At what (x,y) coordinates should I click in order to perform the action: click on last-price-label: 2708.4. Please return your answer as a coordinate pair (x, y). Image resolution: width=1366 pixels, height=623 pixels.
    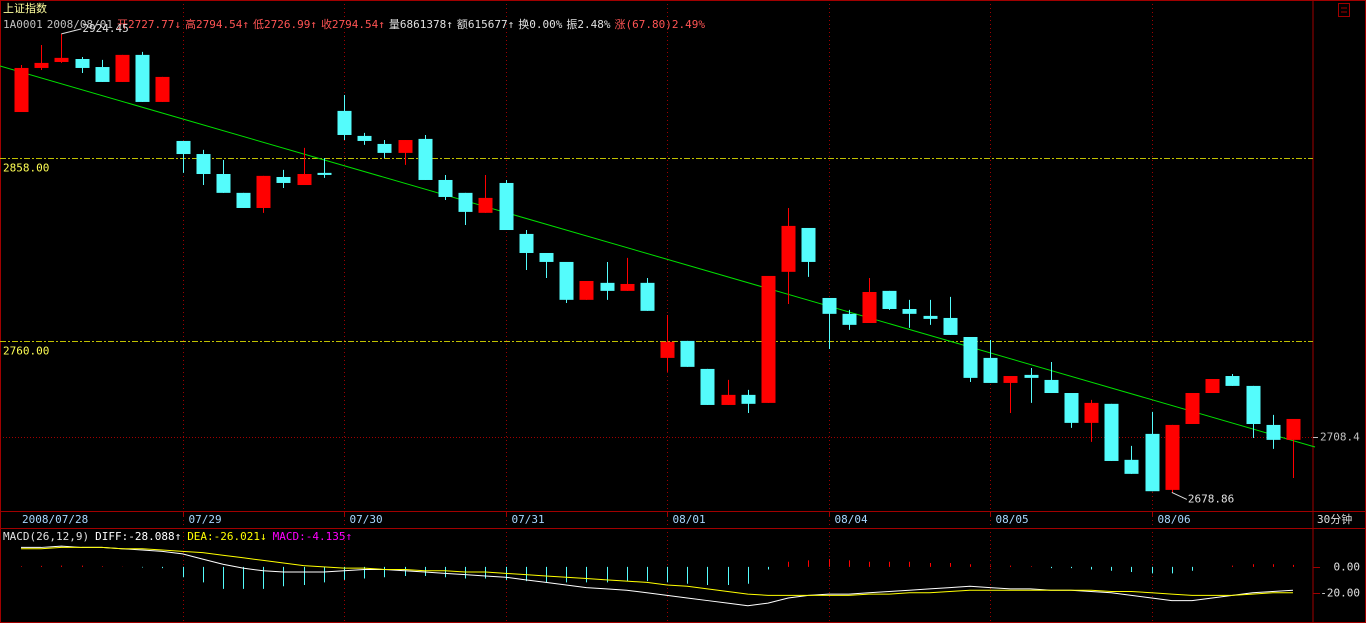
    Looking at the image, I should click on (1340, 437).